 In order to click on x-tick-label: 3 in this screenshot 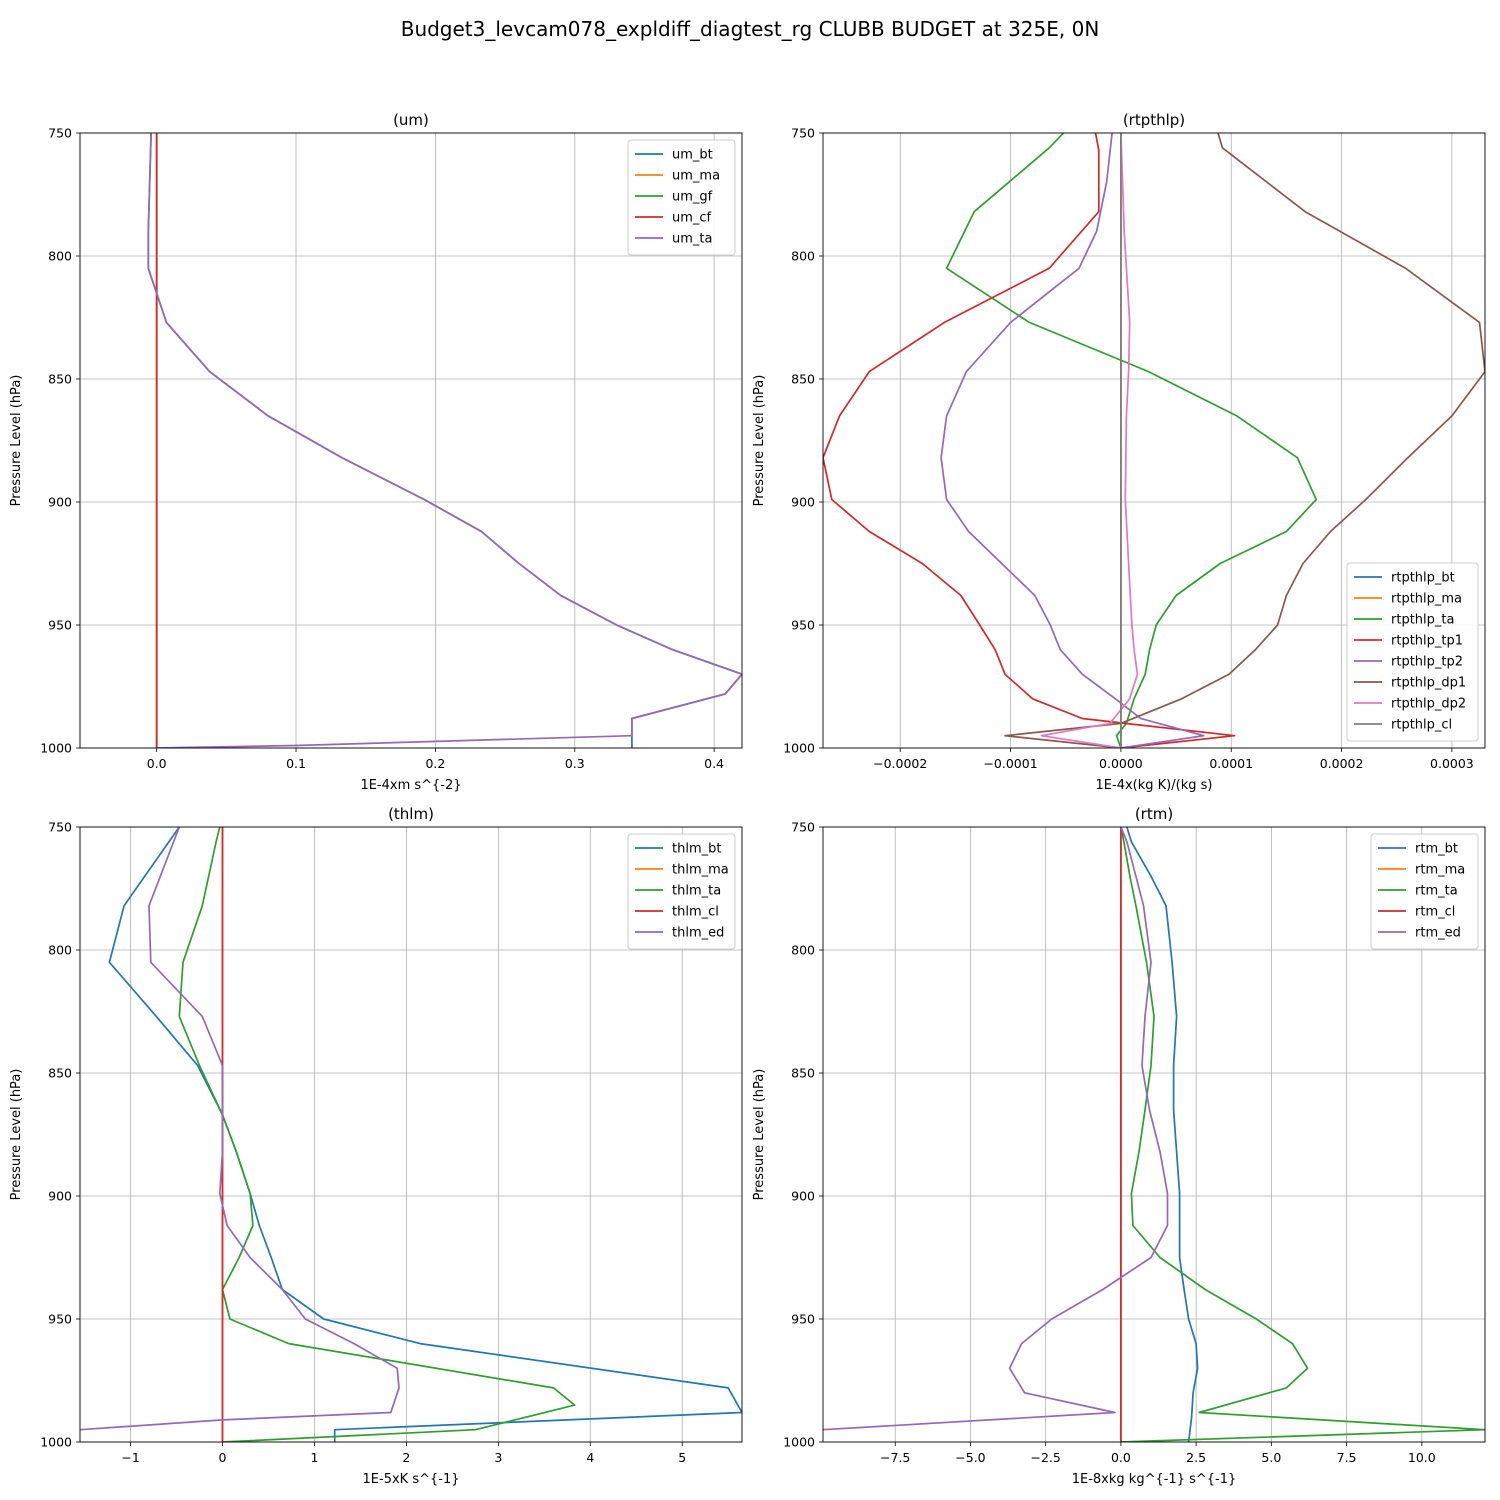, I will do `click(498, 1457)`.